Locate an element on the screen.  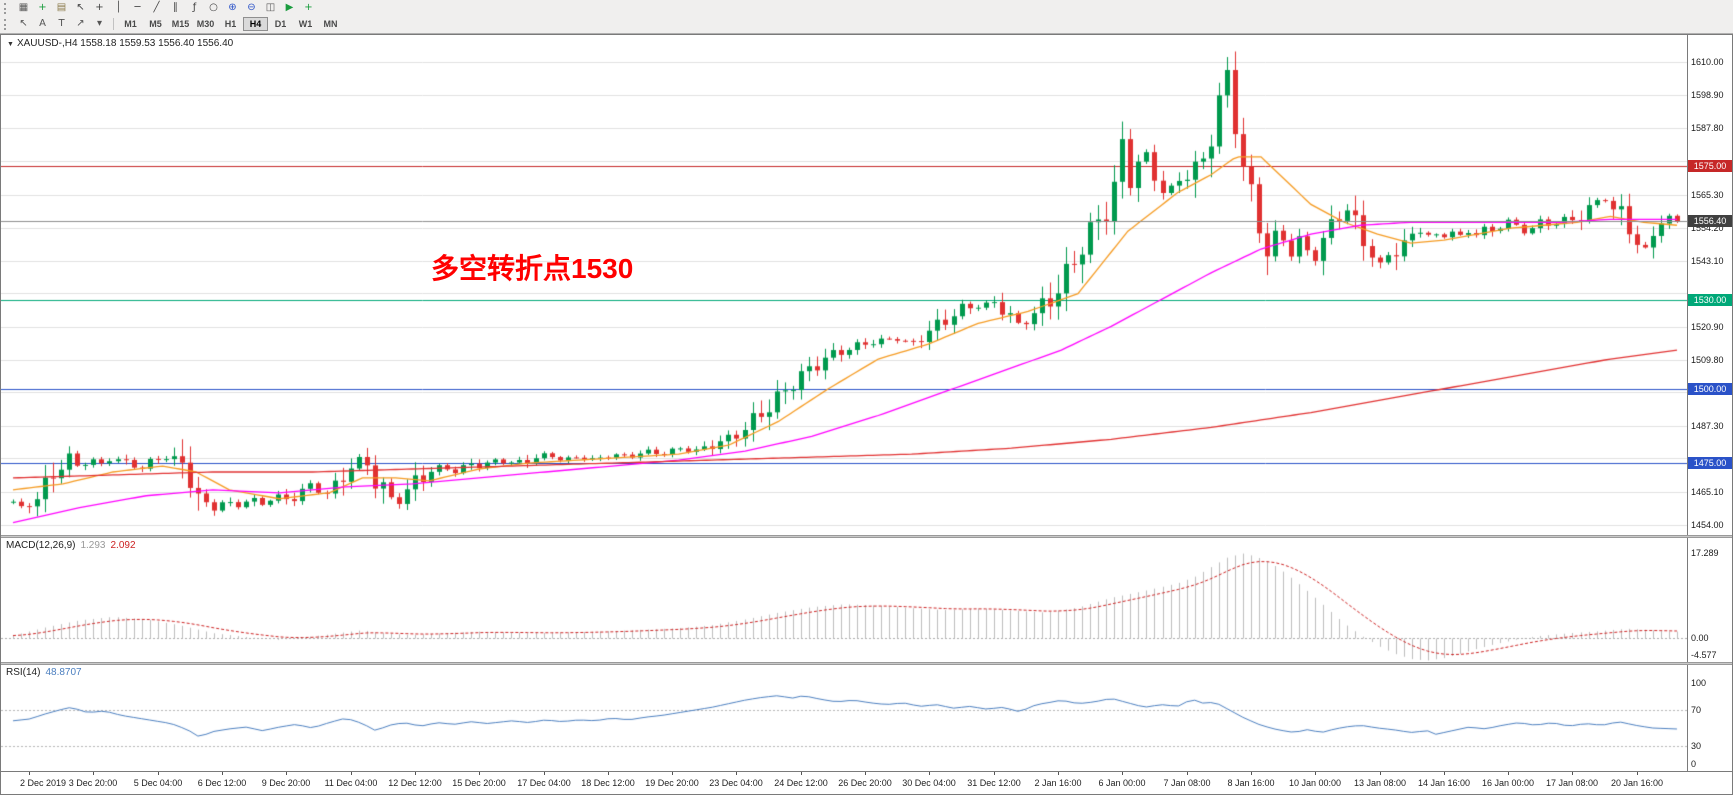
text-tool: T is located at coordinates (61, 23).